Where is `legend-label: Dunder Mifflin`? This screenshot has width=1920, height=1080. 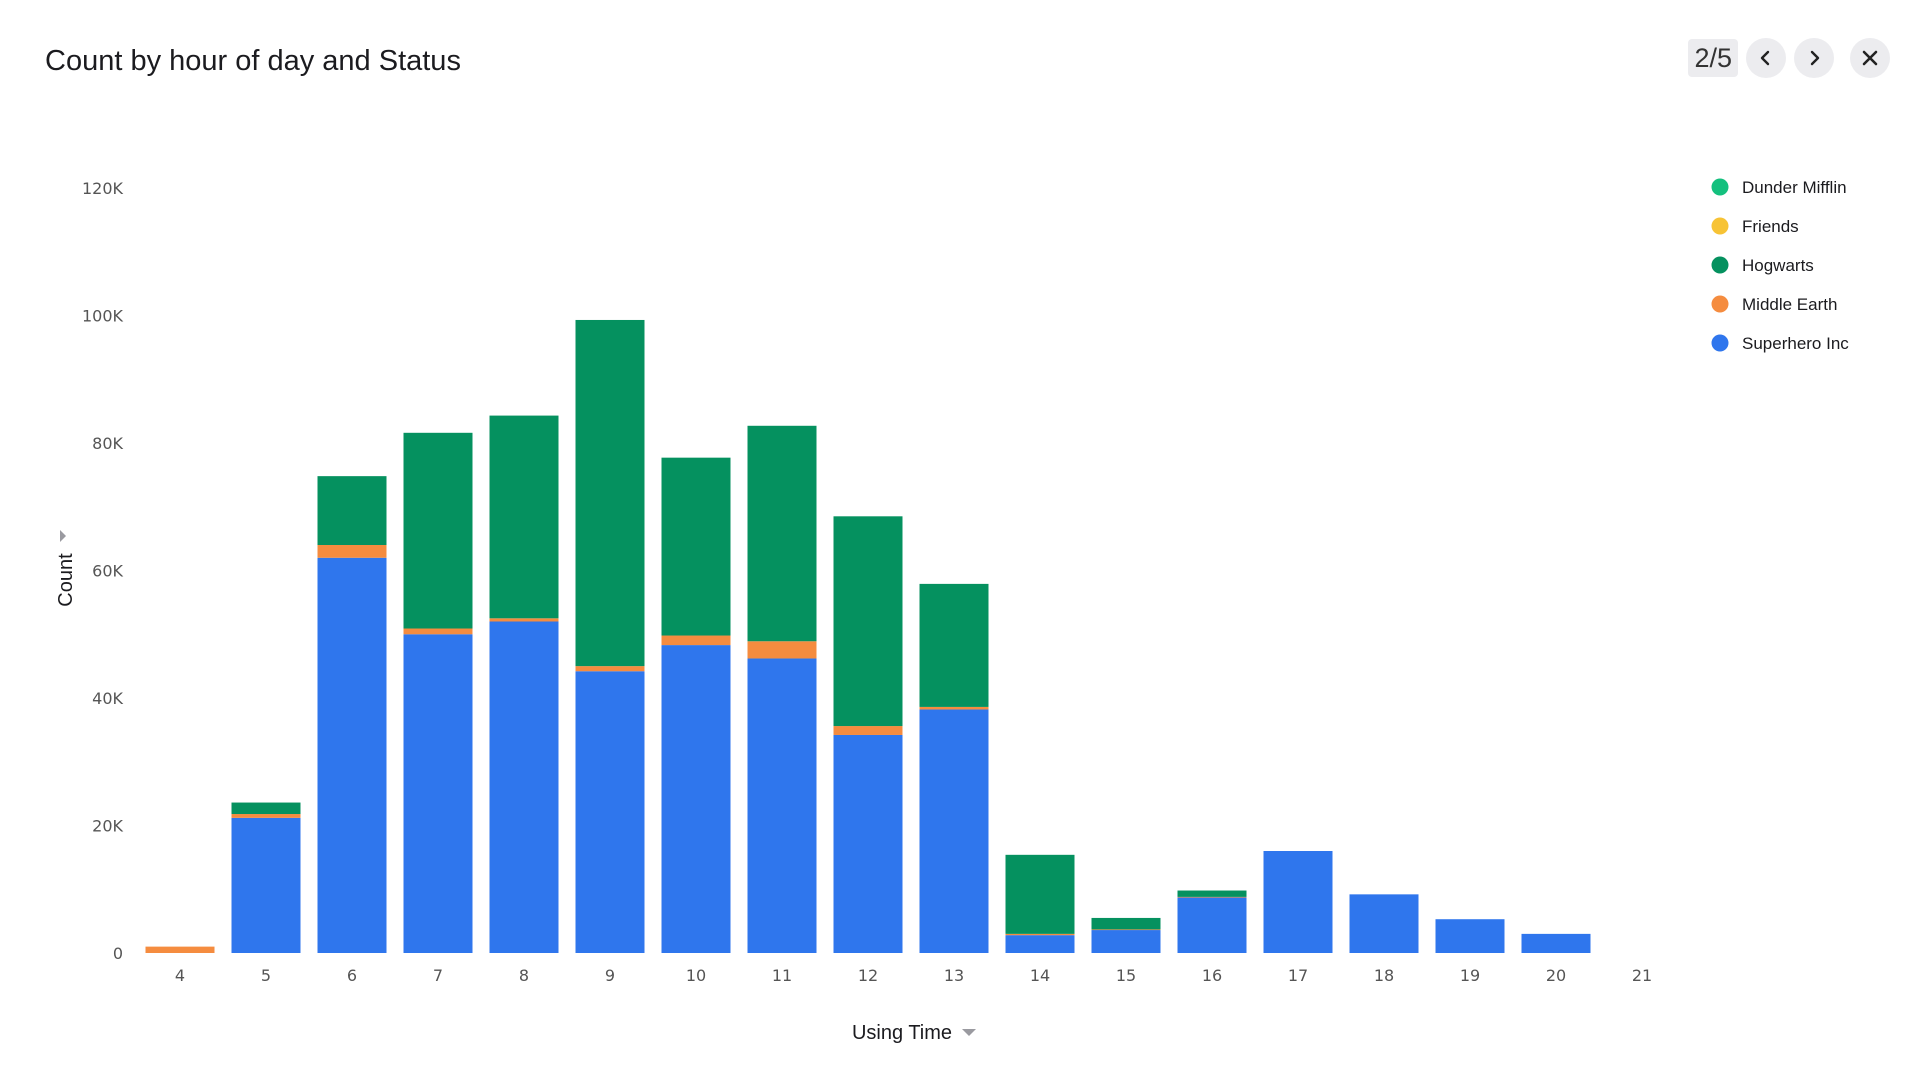
legend-label: Dunder Mifflin is located at coordinates (1794, 187).